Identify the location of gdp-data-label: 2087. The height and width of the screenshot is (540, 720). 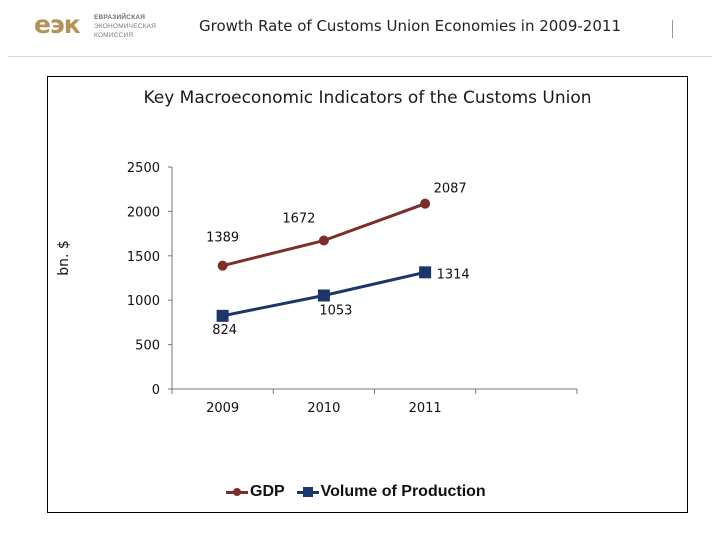
(450, 189).